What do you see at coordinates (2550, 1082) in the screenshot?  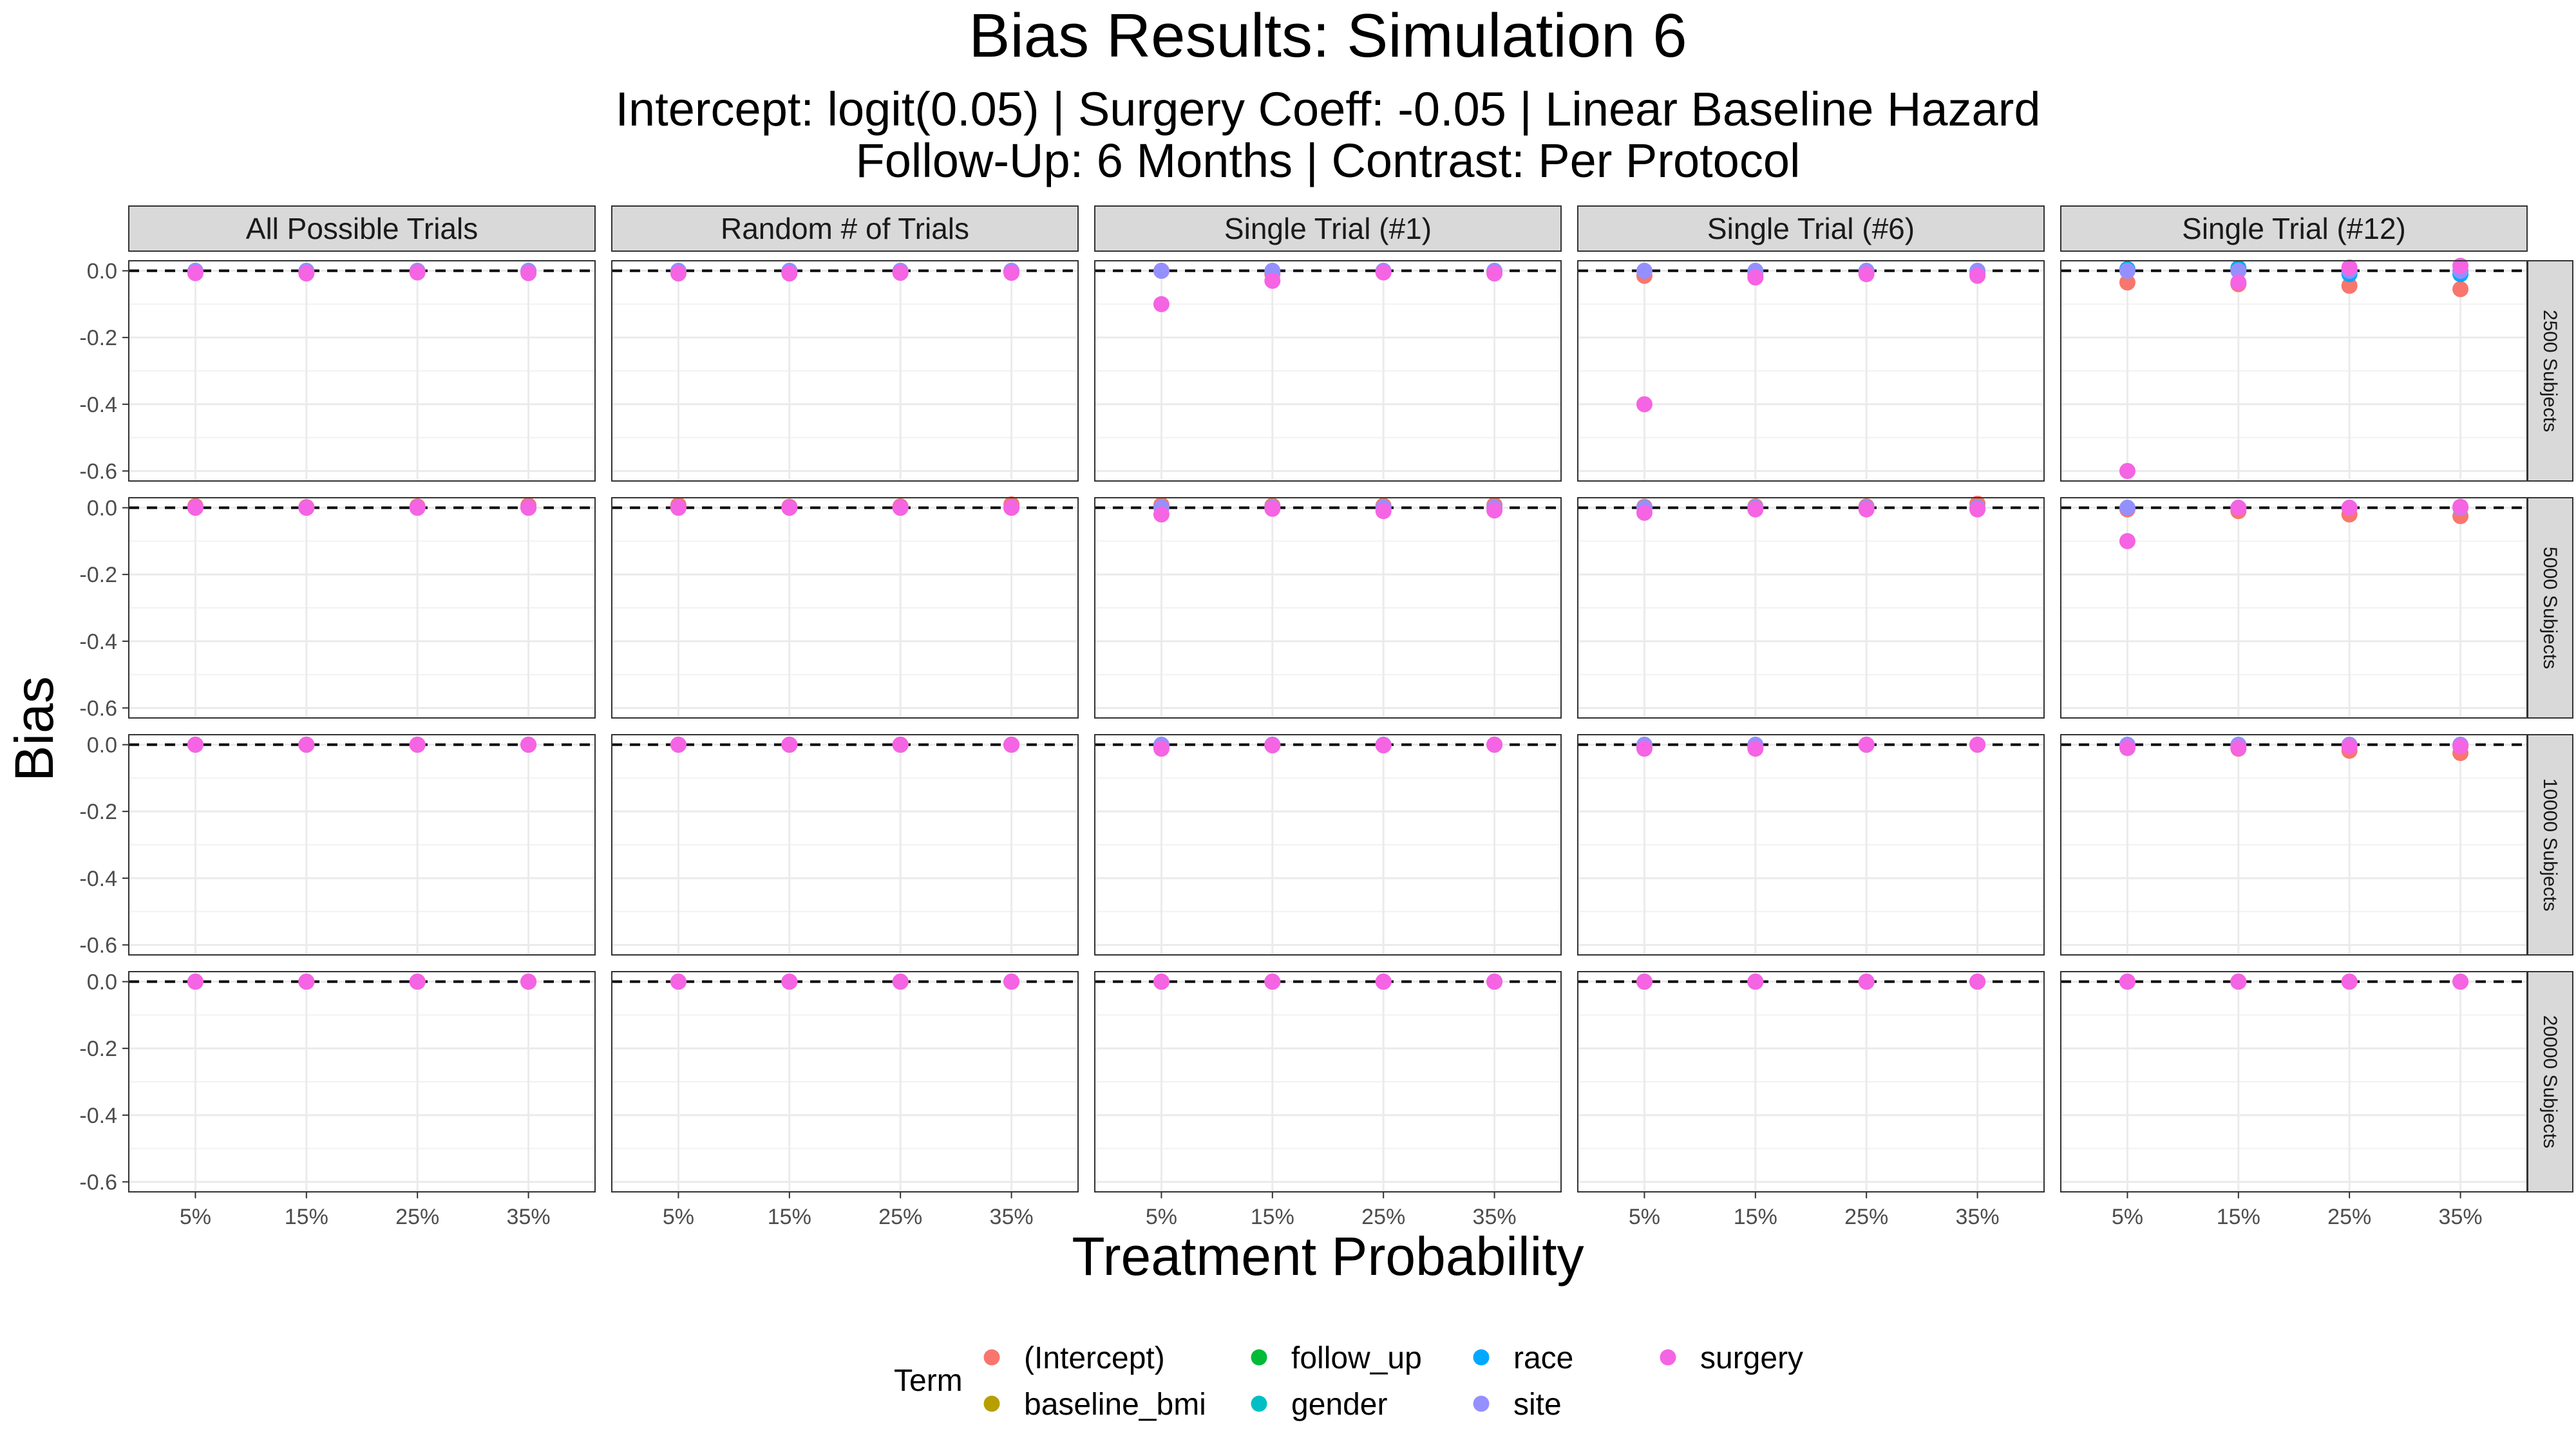 I see `facet-row-label: 20000 Subjects` at bounding box center [2550, 1082].